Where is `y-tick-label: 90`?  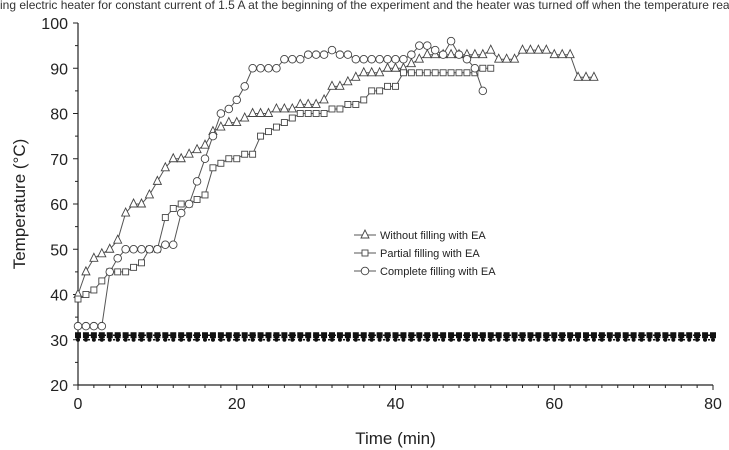 y-tick-label: 90 is located at coordinates (59, 69).